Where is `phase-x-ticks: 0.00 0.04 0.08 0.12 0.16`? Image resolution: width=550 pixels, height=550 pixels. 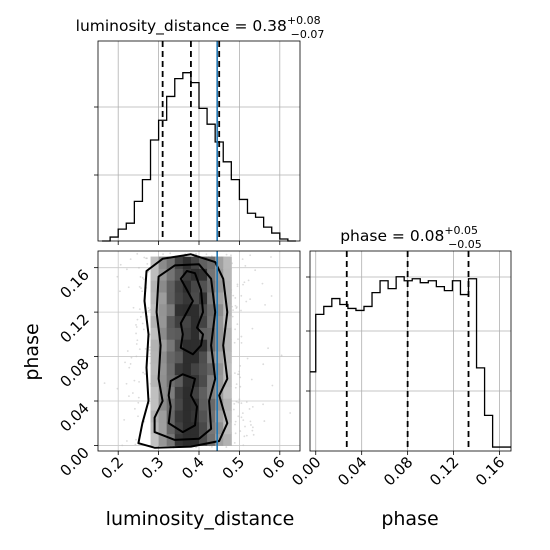 phase-x-ticks: 0.00 0.04 0.08 0.12 0.16 is located at coordinates (398, 470).